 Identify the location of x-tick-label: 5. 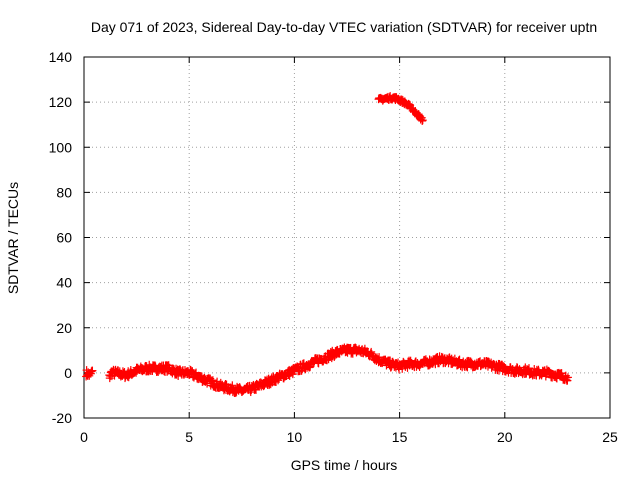
(189, 437).